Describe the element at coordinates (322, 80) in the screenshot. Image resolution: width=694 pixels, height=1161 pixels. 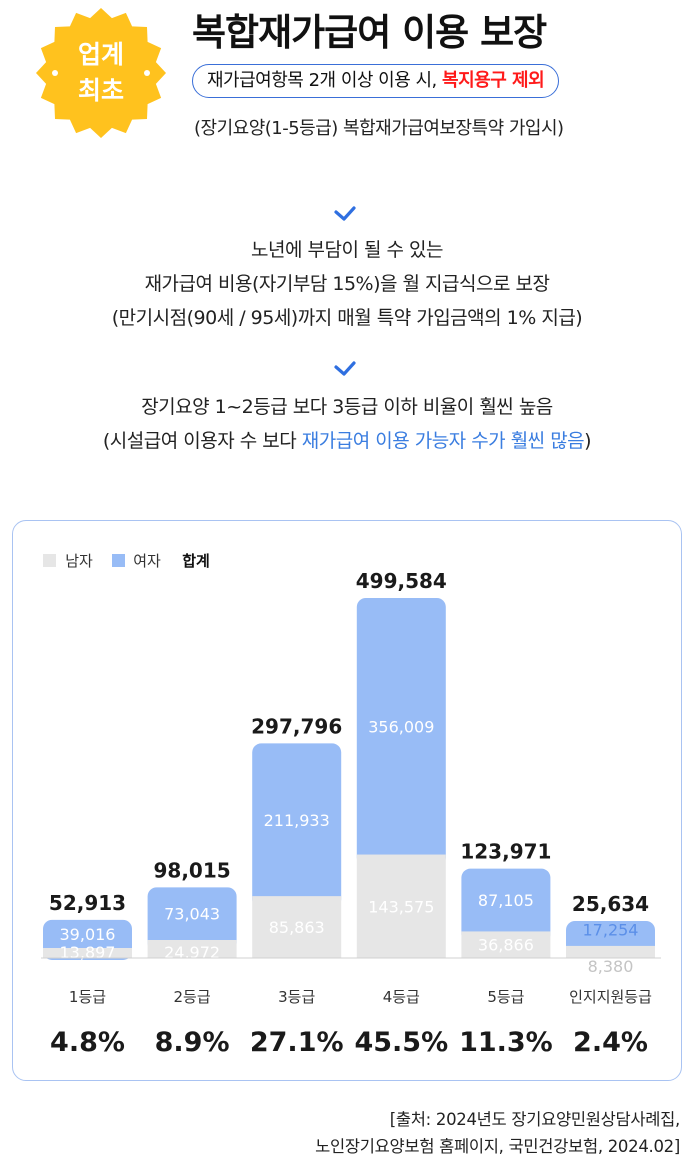
I see `condition-text: 재가급여항목 2개 이상 이용 시,` at that location.